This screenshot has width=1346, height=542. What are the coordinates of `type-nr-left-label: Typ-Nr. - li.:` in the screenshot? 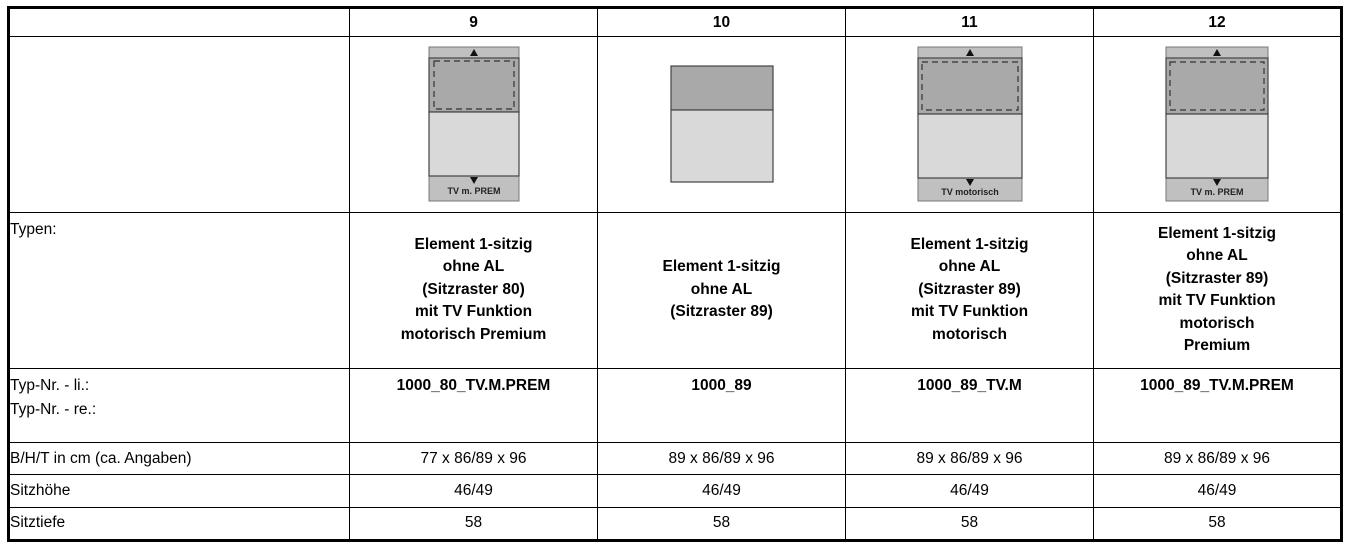 It's located at (50, 385).